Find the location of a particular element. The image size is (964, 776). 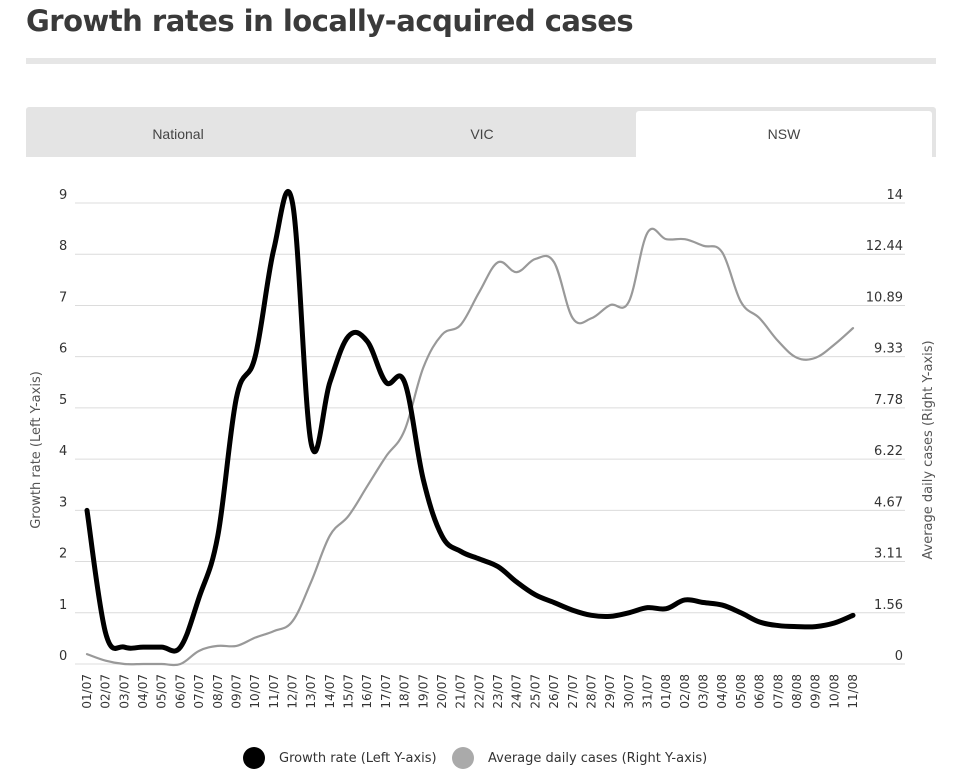

x-tick-label: 04/08 is located at coordinates (722, 691).